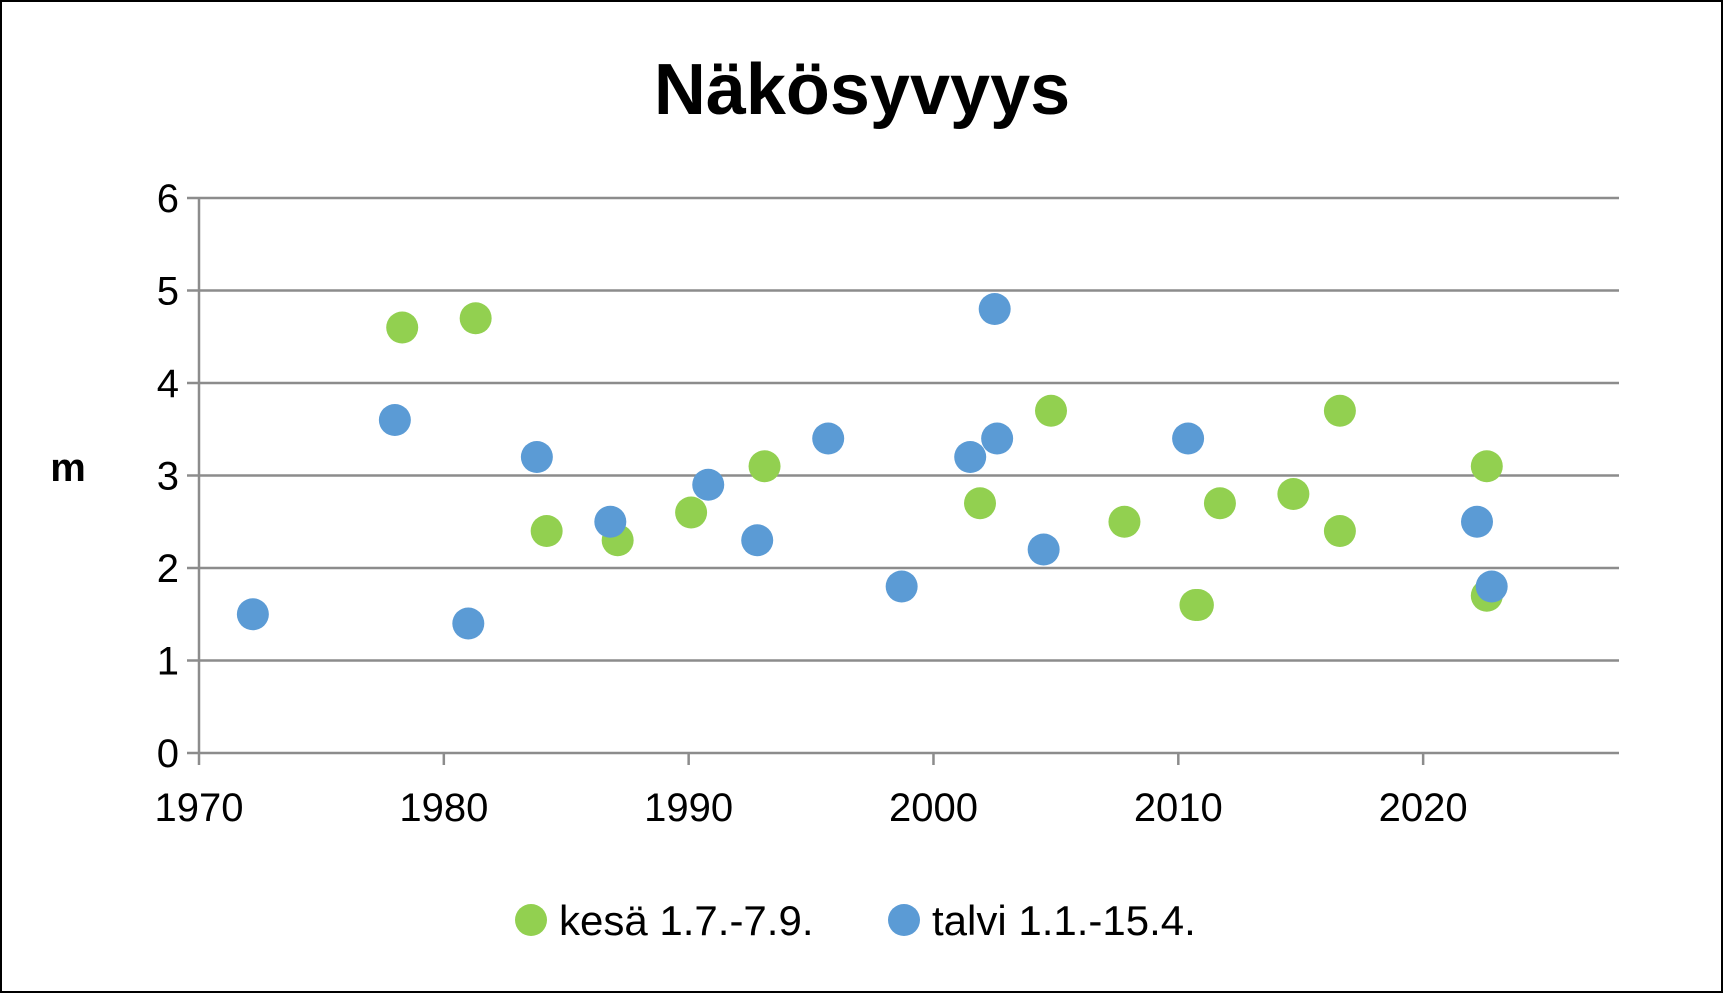 The image size is (1723, 993). I want to click on x-tick-label: 1990, so click(688, 808).